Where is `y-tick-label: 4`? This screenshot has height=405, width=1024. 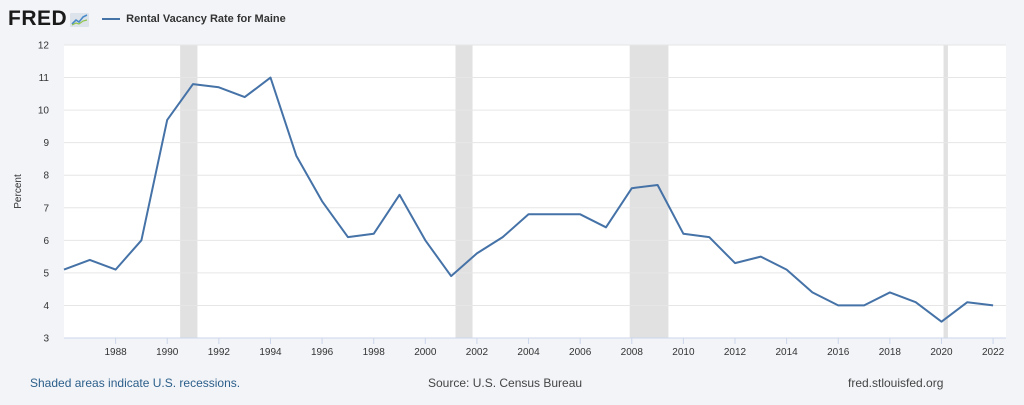 y-tick-label: 4 is located at coordinates (46, 306).